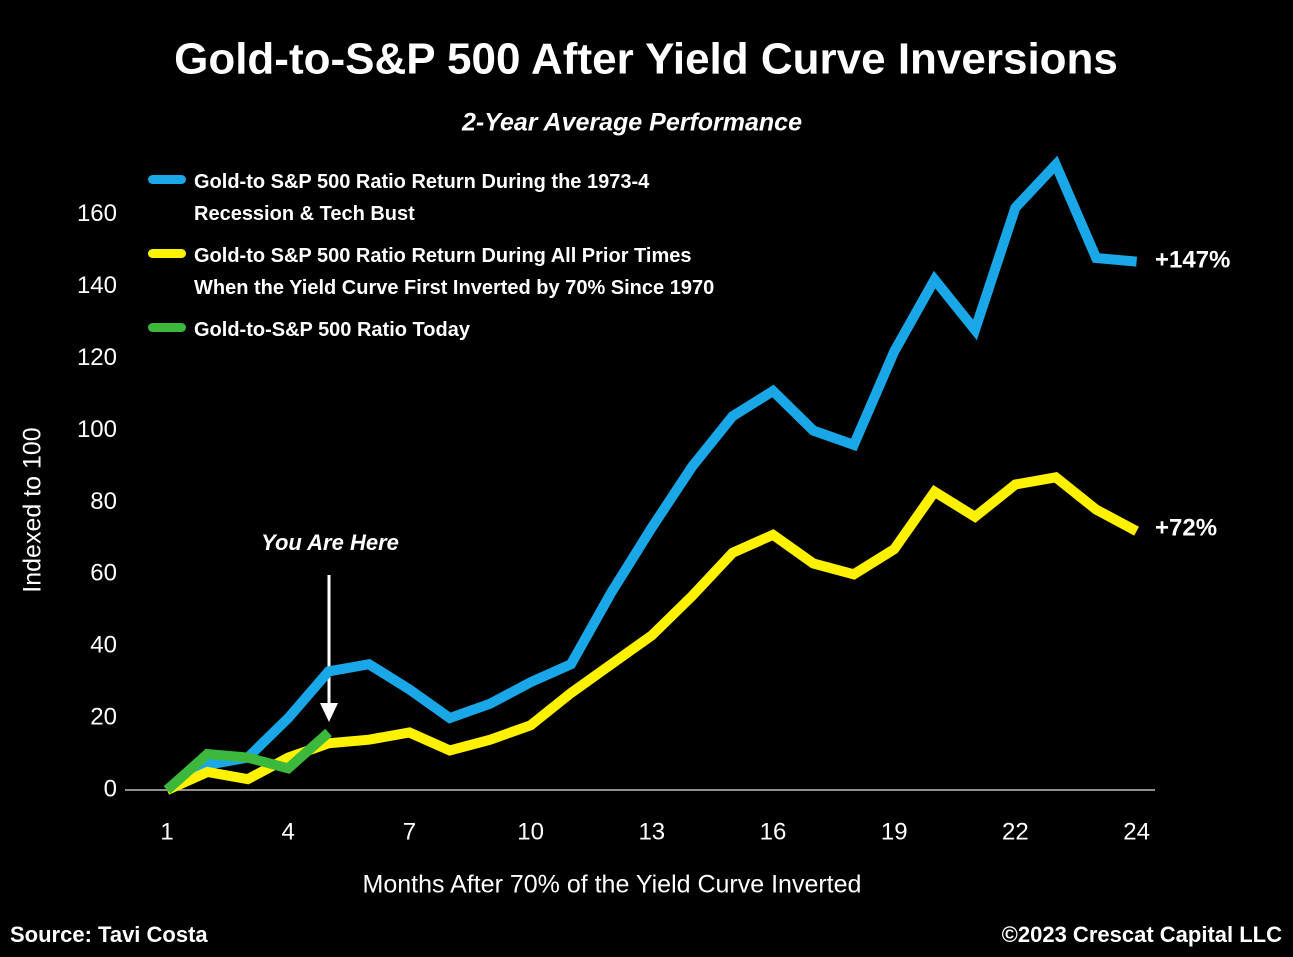 The height and width of the screenshot is (957, 1293). Describe the element at coordinates (109, 934) in the screenshot. I see `source: Source: Tavi Costa` at that location.